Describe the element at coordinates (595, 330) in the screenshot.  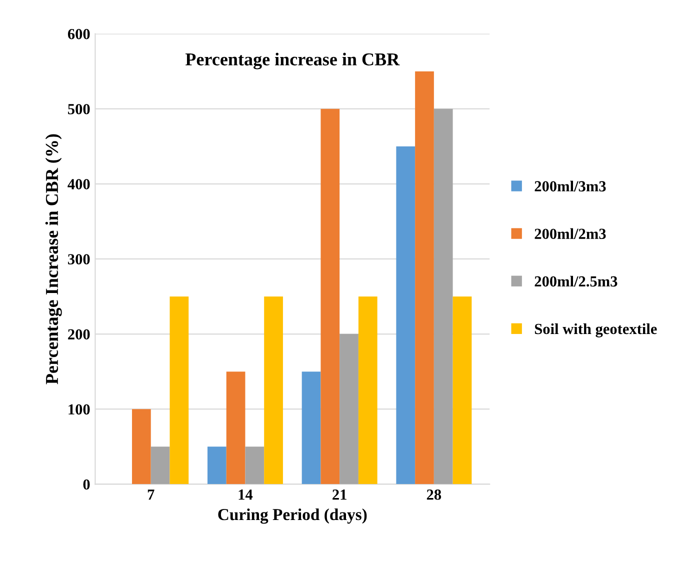
I see `legend-label: Soil with geotextile` at that location.